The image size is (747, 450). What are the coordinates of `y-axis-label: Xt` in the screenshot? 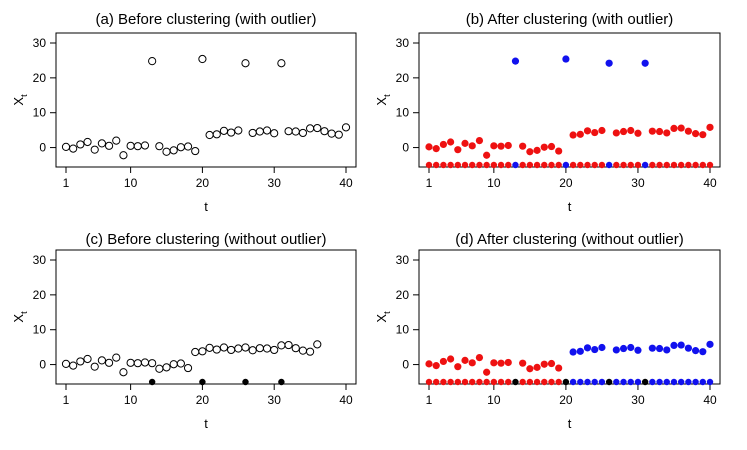 It's located at (20, 100).